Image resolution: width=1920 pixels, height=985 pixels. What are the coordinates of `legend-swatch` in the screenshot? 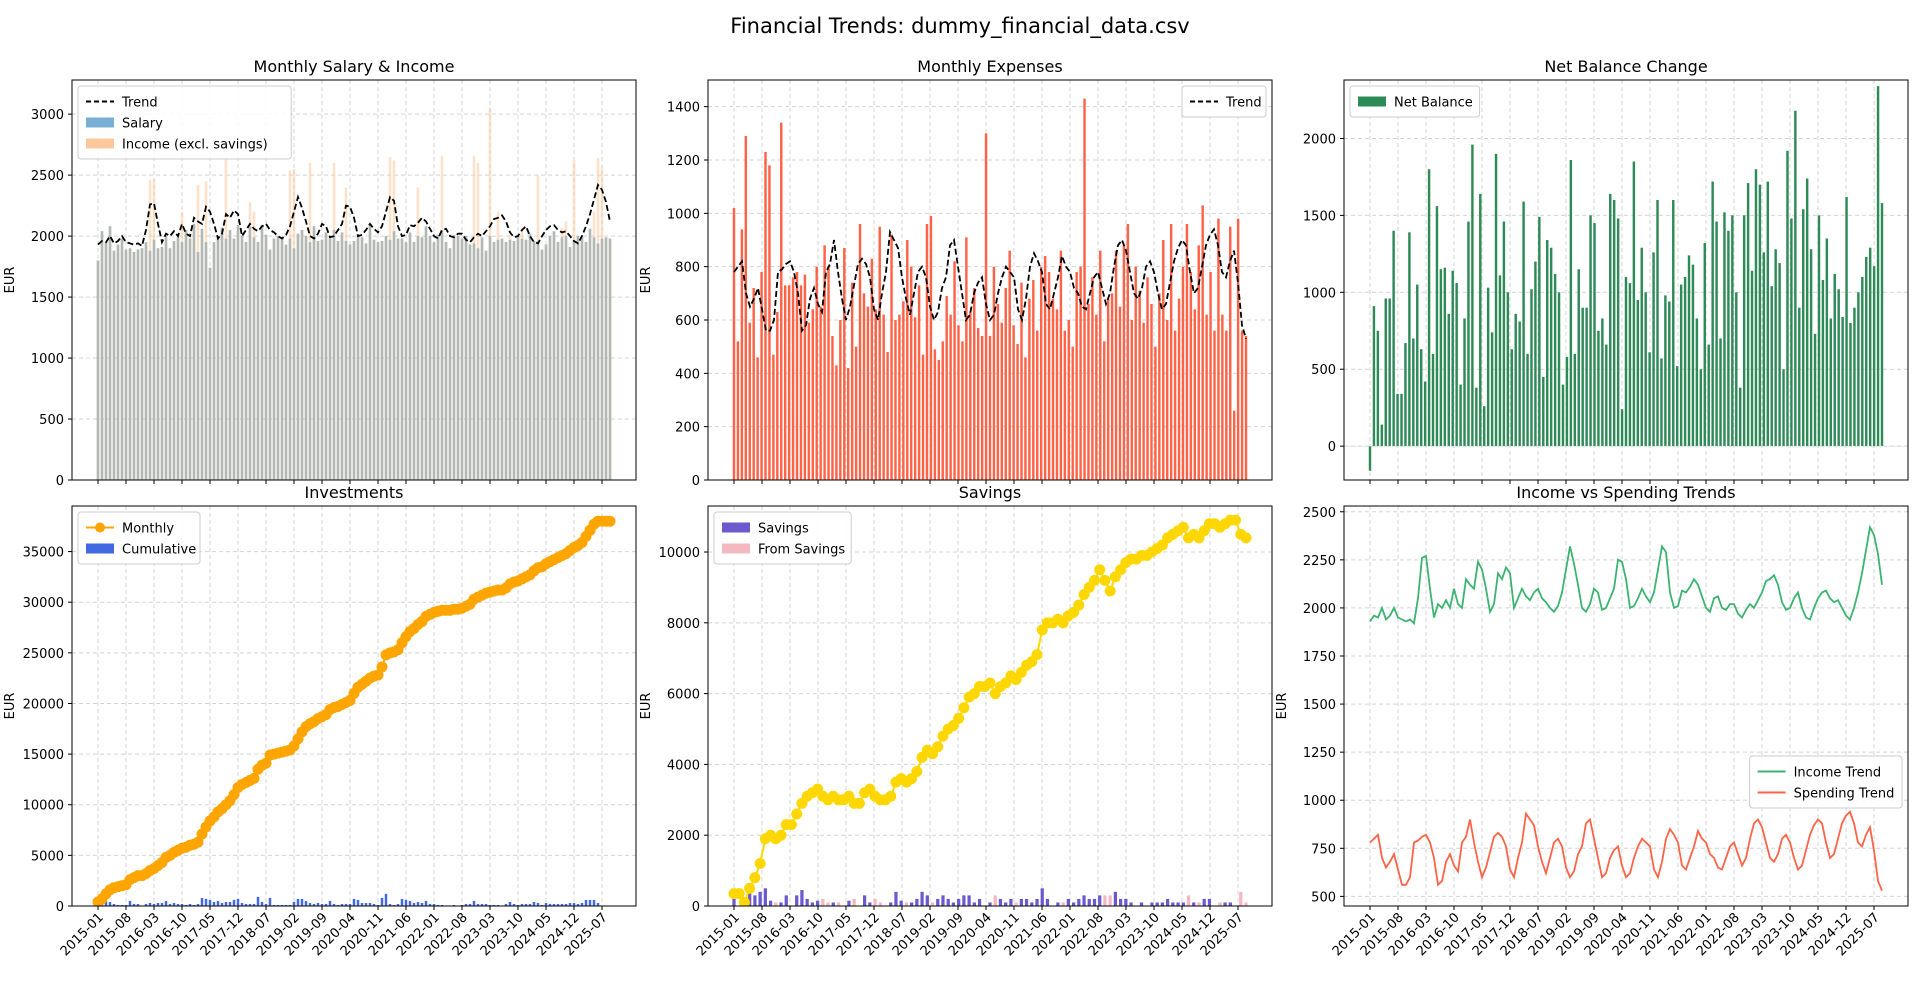 It's located at (736, 527).